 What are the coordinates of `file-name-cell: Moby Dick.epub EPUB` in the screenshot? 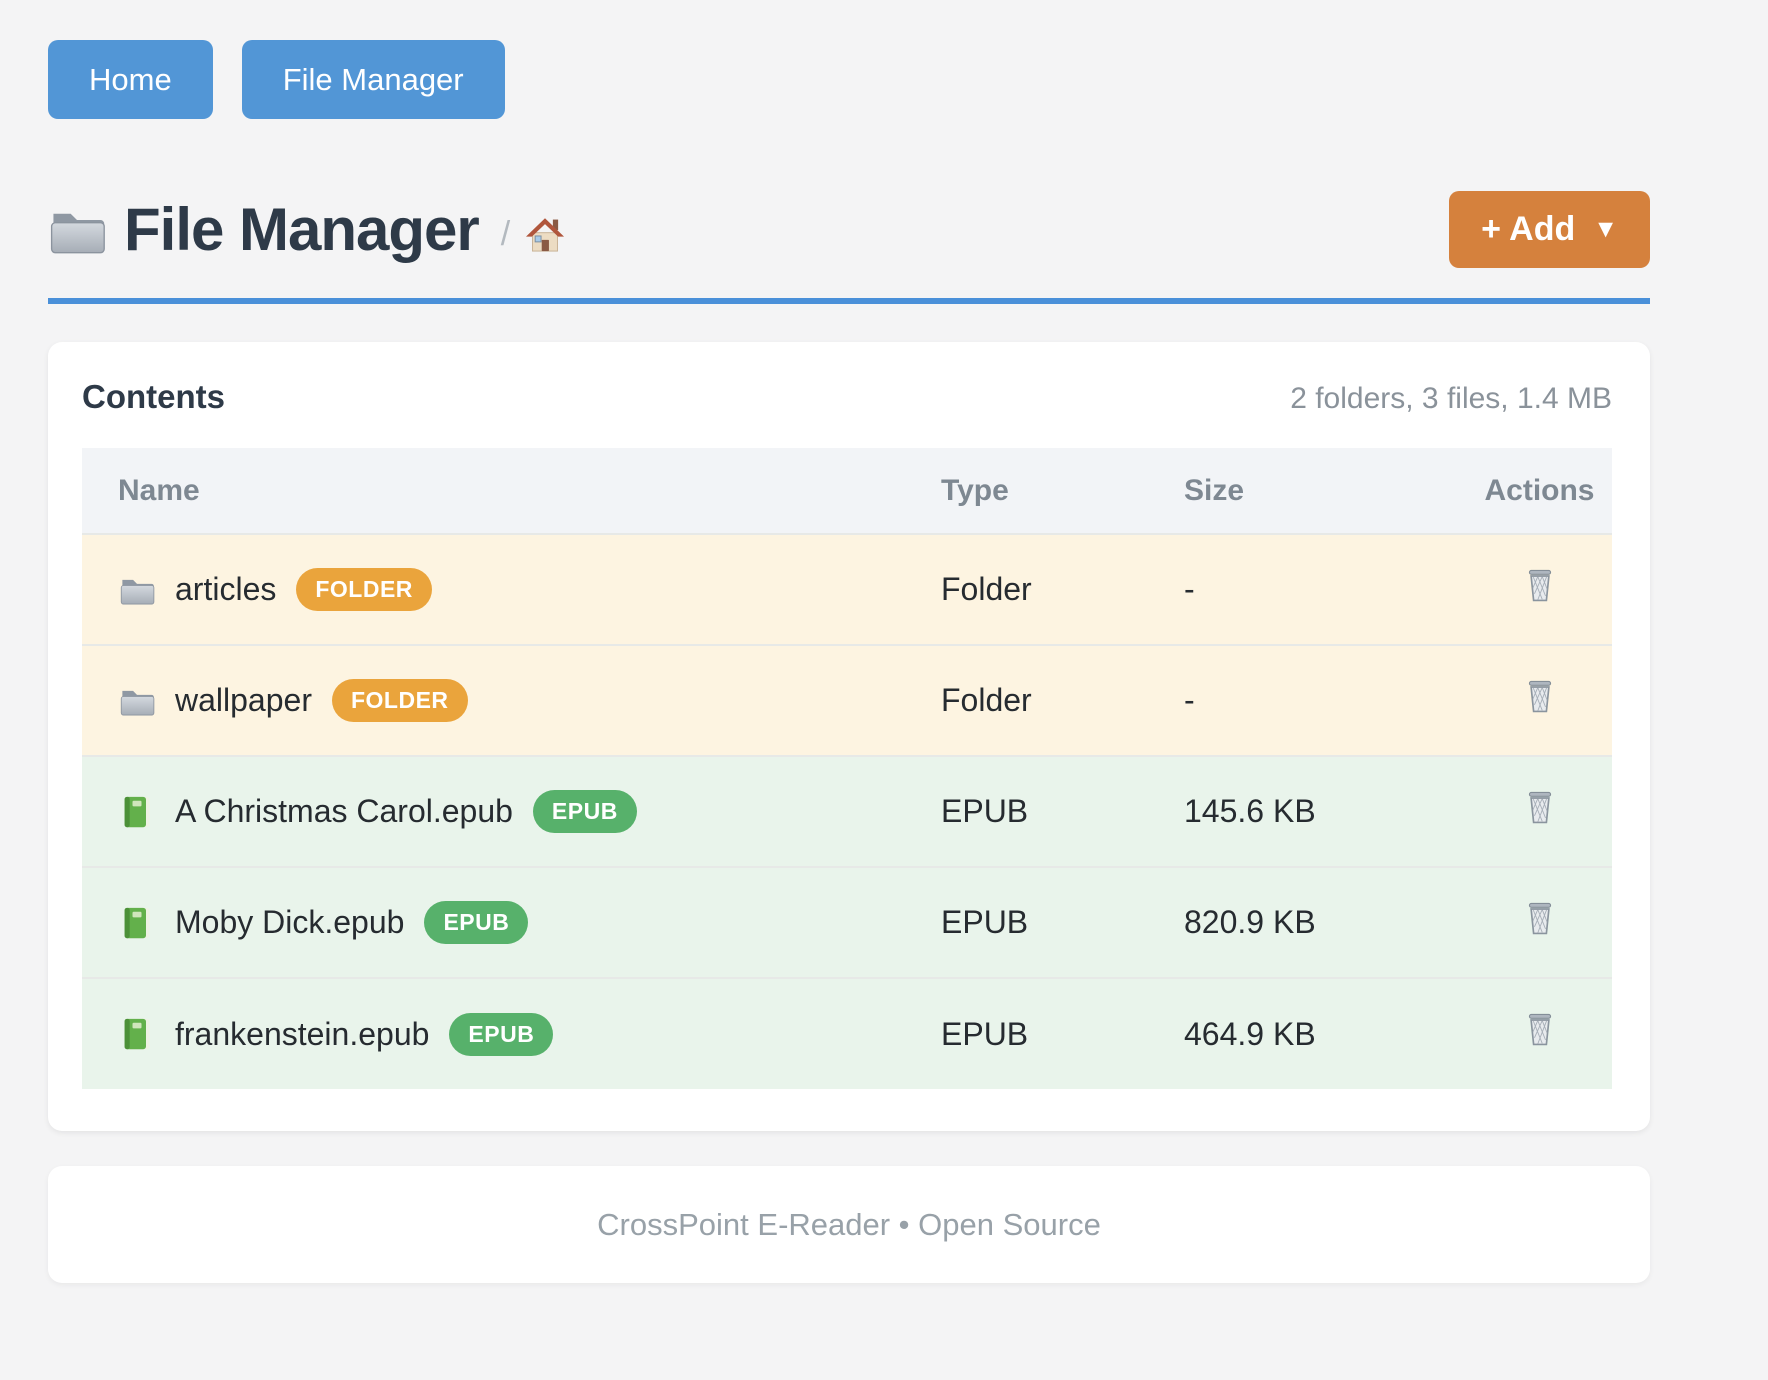 It's located at (511, 922).